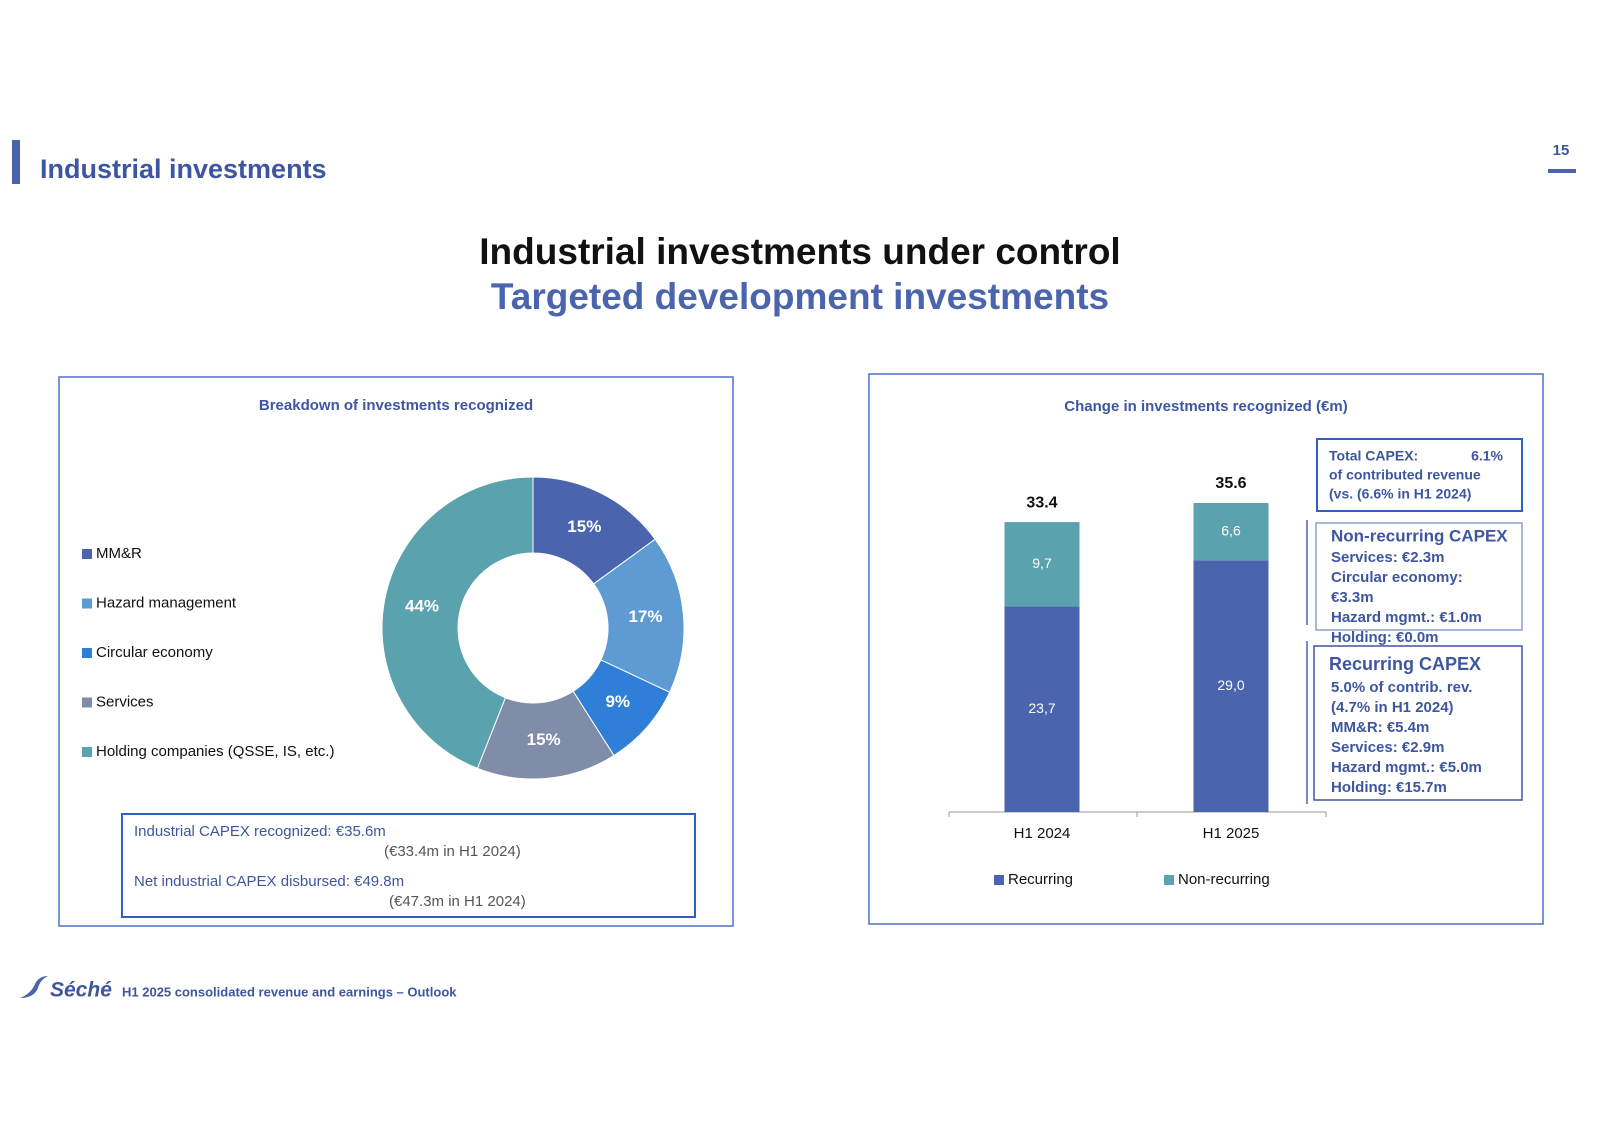 The image size is (1600, 1132). I want to click on non-recurring-box, so click(1419, 576).